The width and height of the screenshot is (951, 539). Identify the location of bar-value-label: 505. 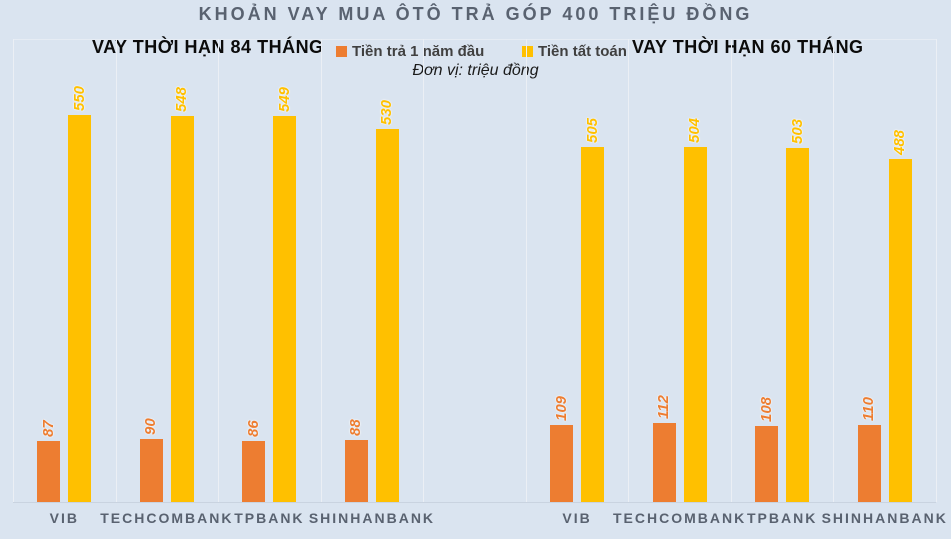
(592, 130).